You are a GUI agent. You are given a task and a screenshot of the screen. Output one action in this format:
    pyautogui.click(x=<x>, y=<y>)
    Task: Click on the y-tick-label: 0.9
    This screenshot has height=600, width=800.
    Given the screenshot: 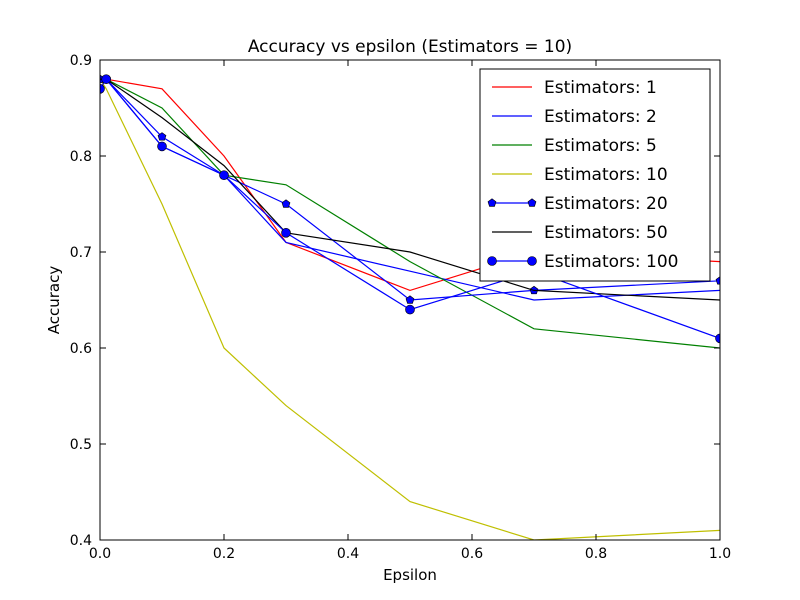 What is the action you would take?
    pyautogui.click(x=81, y=61)
    